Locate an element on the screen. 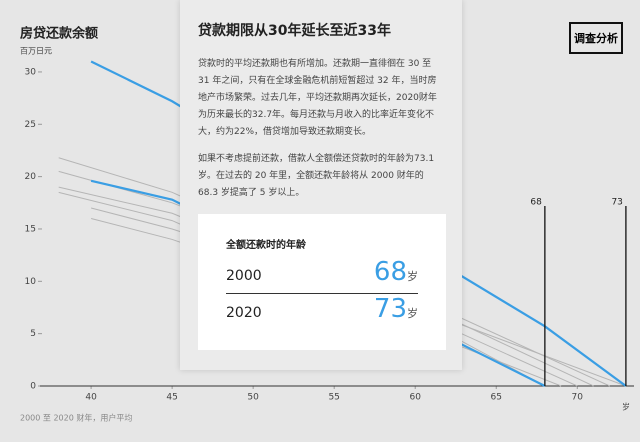 This screenshot has height=442, width=640. x-tick-label: 55 is located at coordinates (333, 398).